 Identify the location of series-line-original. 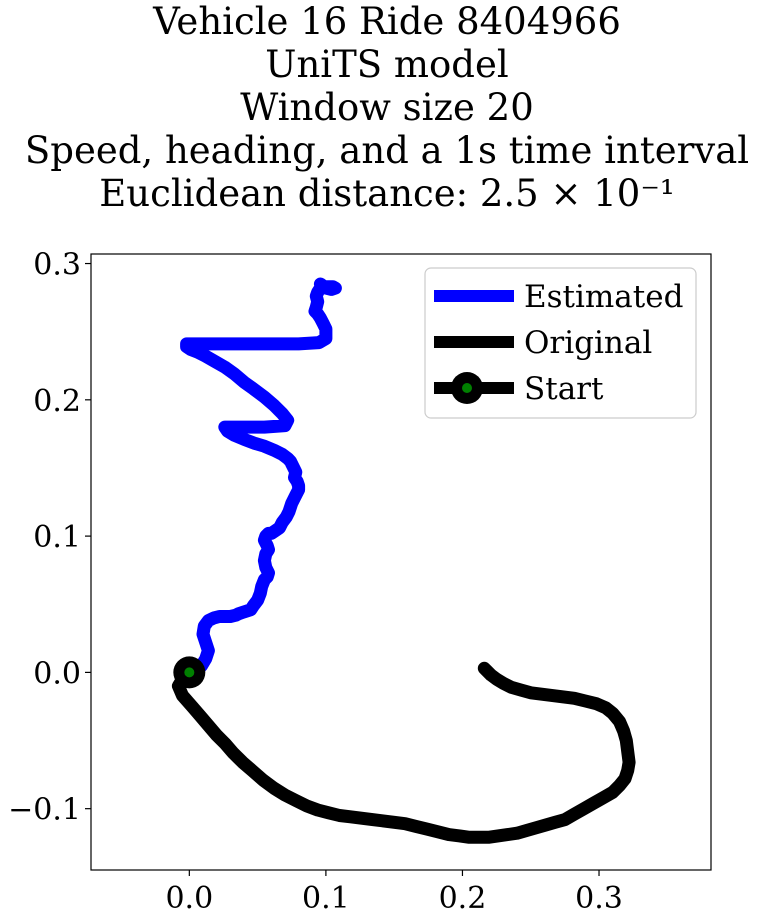
(403, 752).